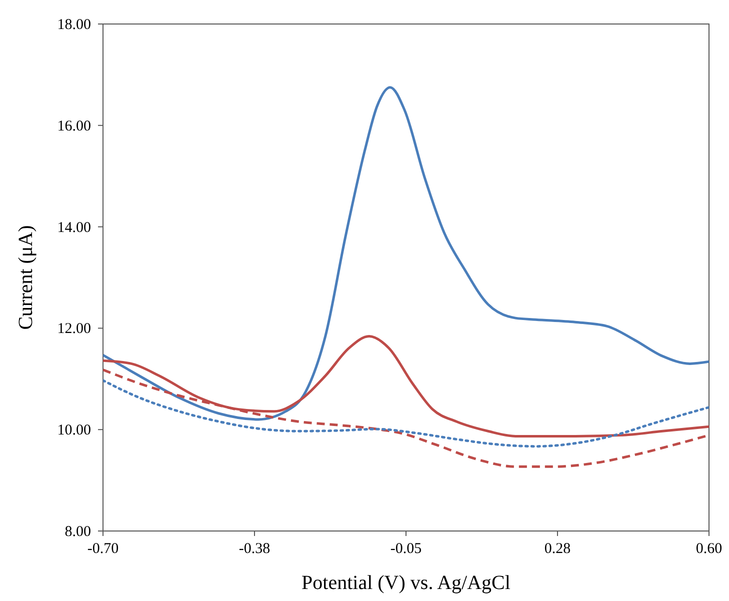 The image size is (729, 601). Describe the element at coordinates (406, 549) in the screenshot. I see `x-tick-label: -0.05` at that location.